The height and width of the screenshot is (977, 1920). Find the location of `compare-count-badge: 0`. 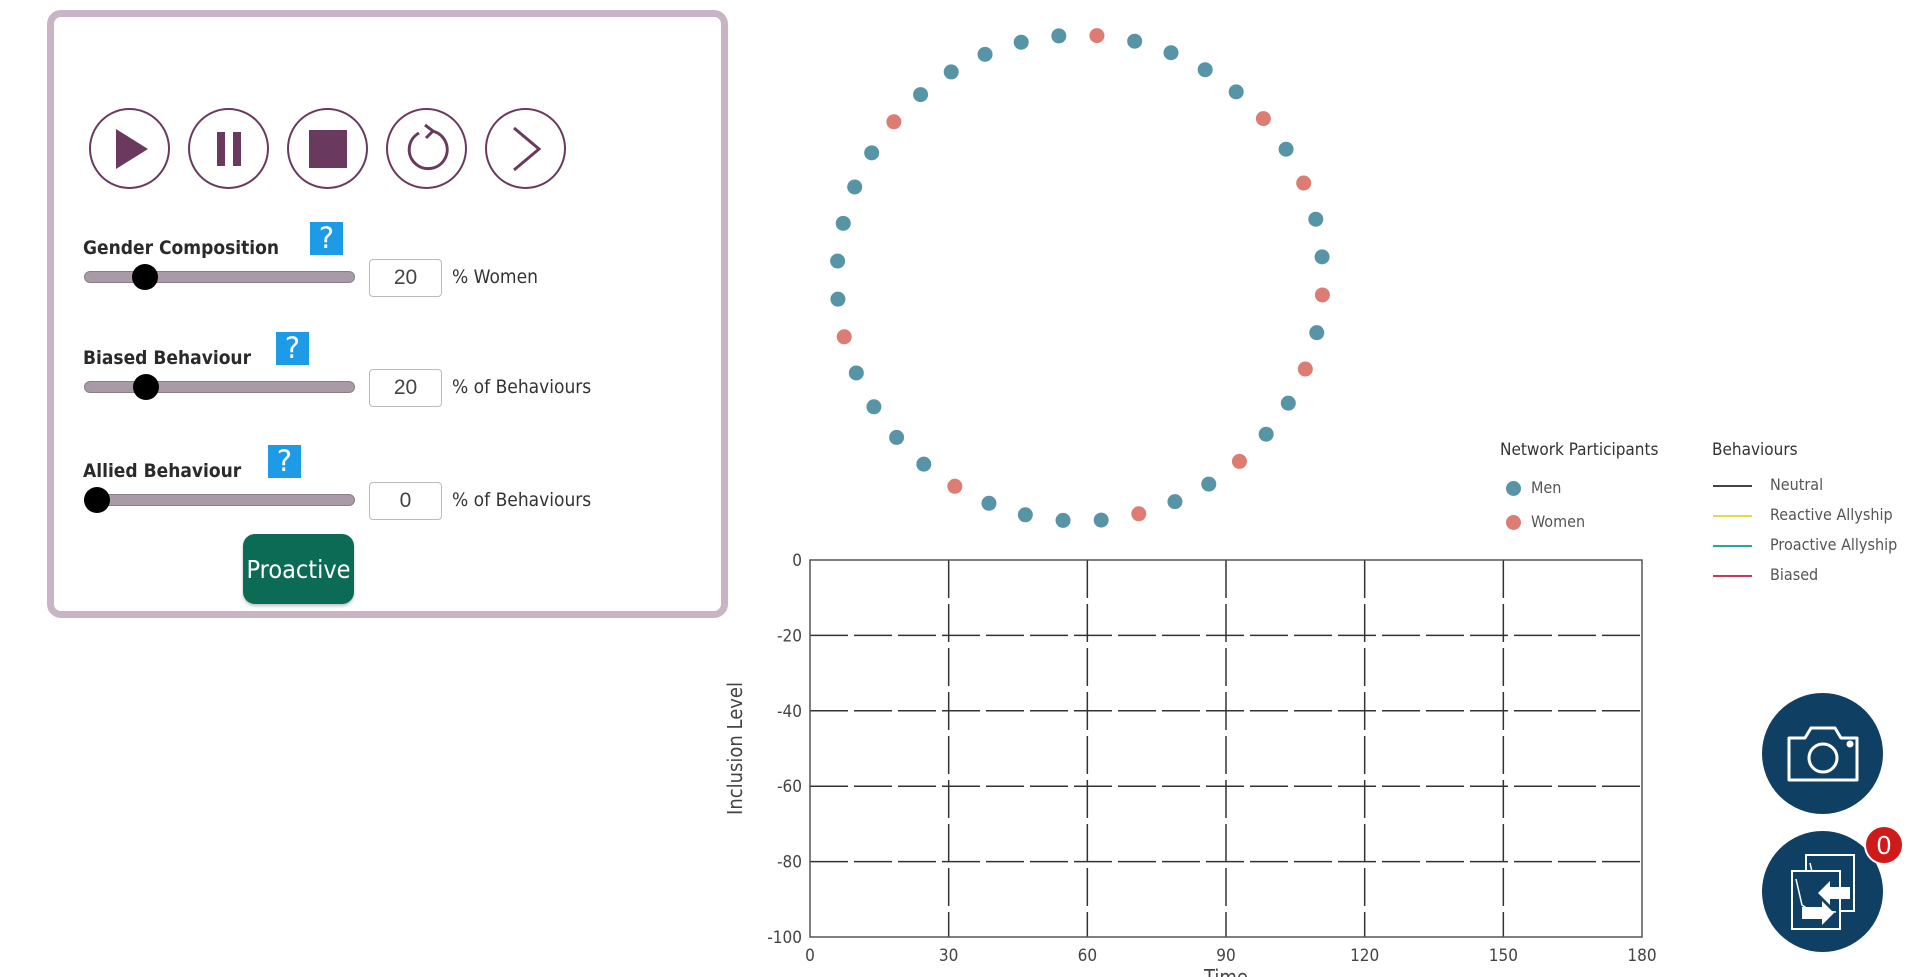

compare-count-badge: 0 is located at coordinates (1884, 845).